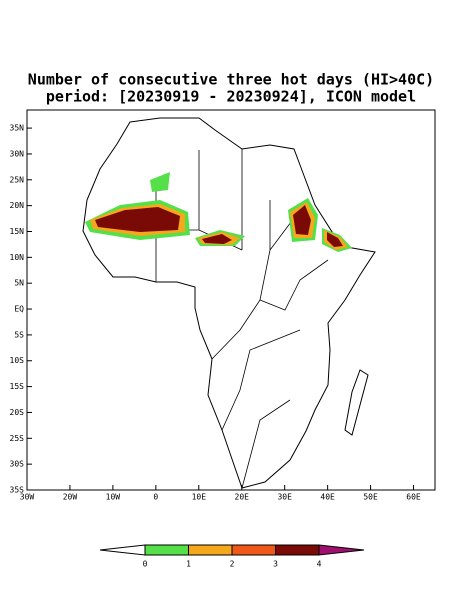 The width and height of the screenshot is (463, 604). What do you see at coordinates (327, 497) in the screenshot?
I see `x-tick-label: 40E` at bounding box center [327, 497].